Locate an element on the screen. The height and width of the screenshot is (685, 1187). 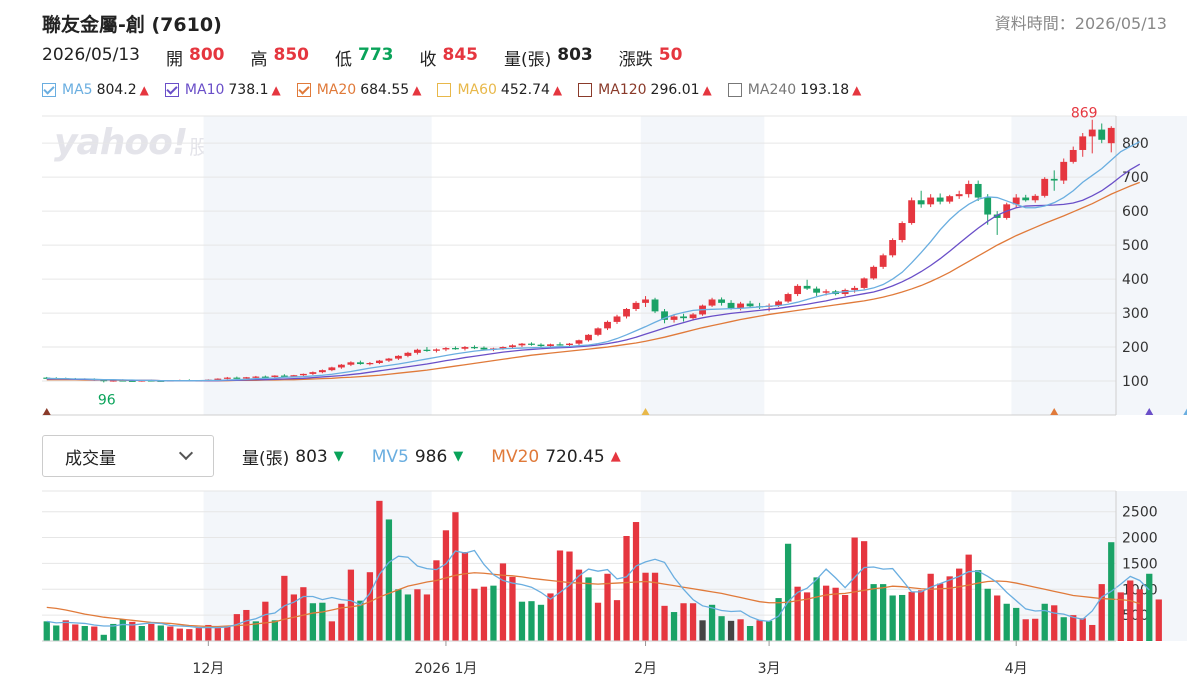
vol-legend-value: 986 is located at coordinates (431, 456).